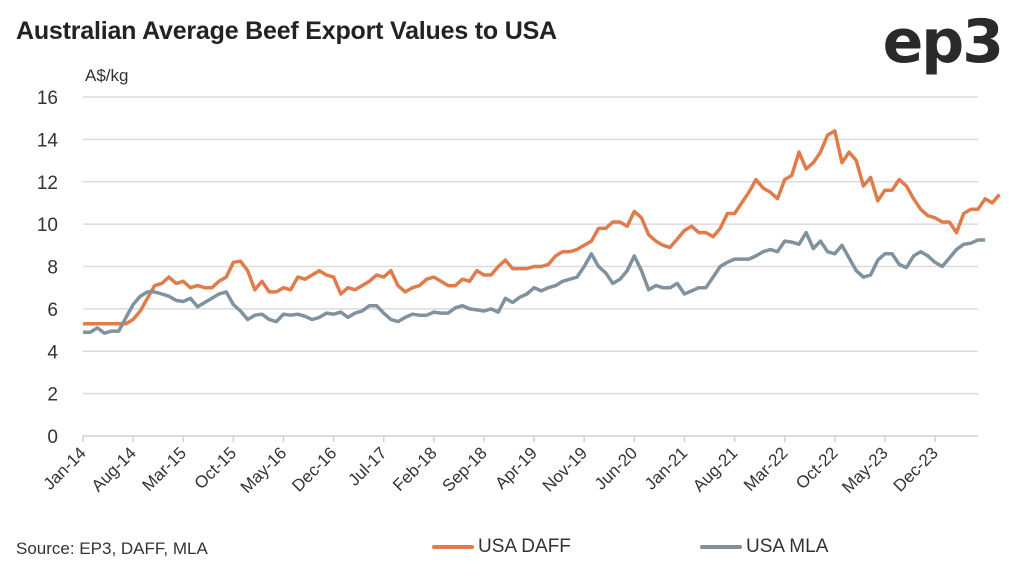 This screenshot has width=1024, height=568. Describe the element at coordinates (453, 547) in the screenshot. I see `legend-swatch-usa-daff` at that location.